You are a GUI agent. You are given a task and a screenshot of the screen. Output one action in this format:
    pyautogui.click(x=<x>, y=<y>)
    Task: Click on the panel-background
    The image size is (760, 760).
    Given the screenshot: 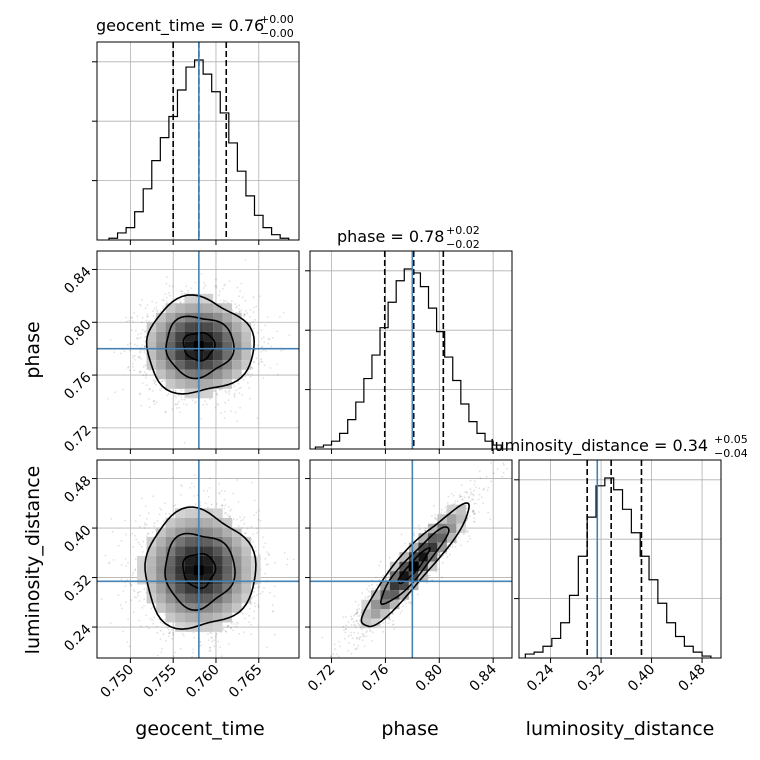 What is the action you would take?
    pyautogui.click(x=411, y=350)
    